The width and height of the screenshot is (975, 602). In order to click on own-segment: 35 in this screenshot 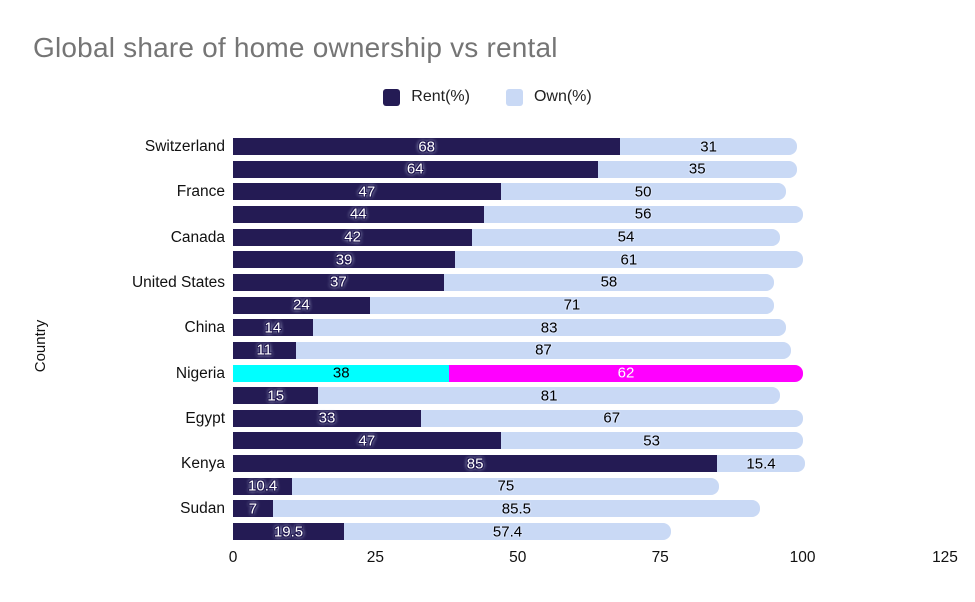, I will do `click(697, 169)`.